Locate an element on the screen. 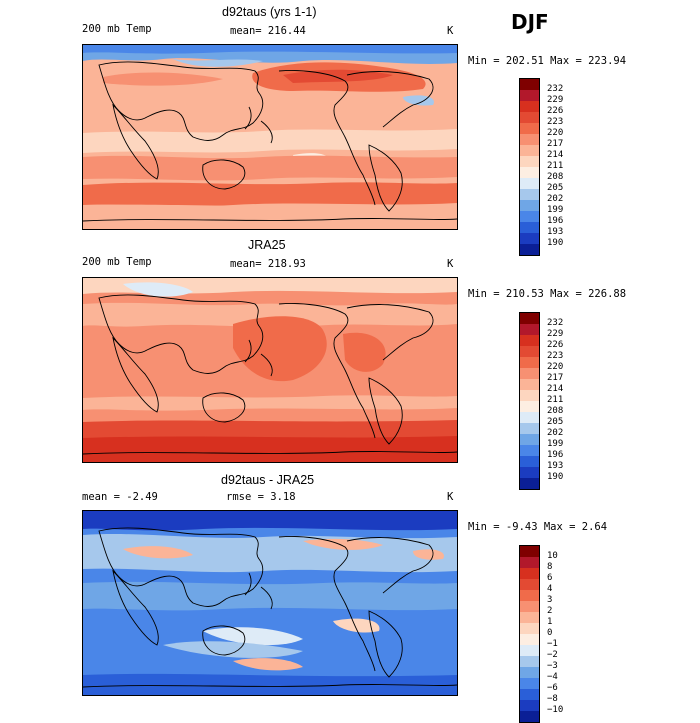 This screenshot has width=700, height=723. panel1-colorbar is located at coordinates (529, 167).